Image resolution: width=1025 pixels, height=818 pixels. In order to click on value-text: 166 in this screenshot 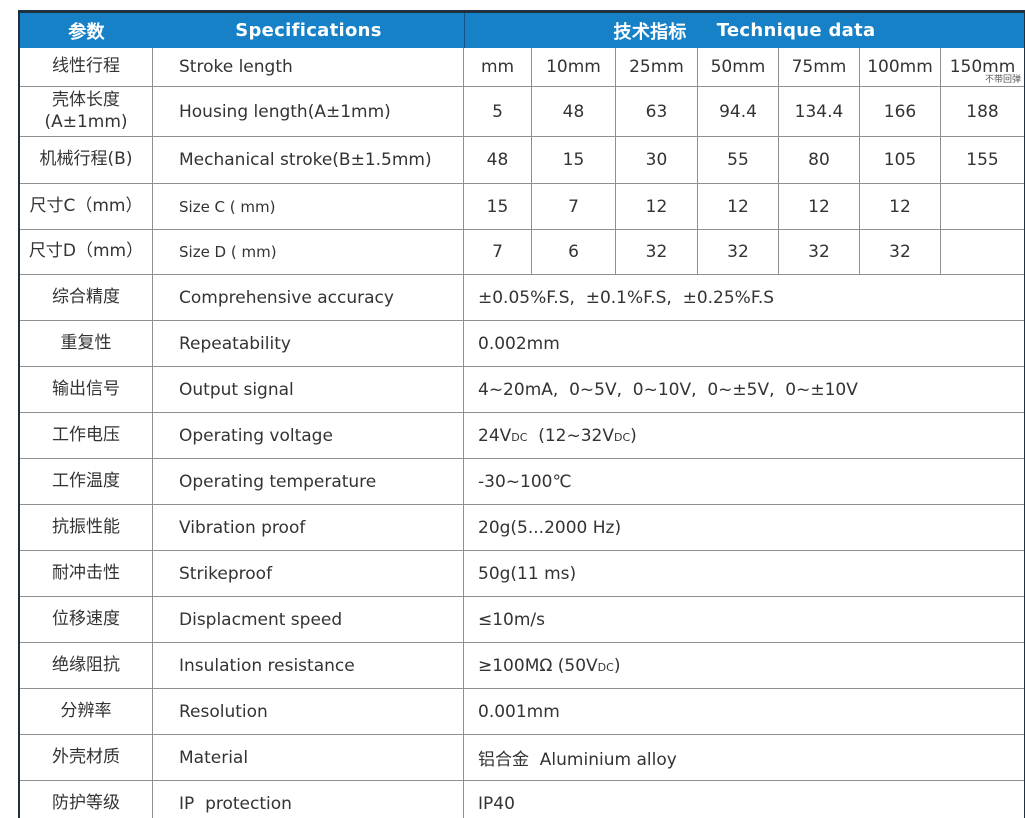, I will do `click(900, 111)`.